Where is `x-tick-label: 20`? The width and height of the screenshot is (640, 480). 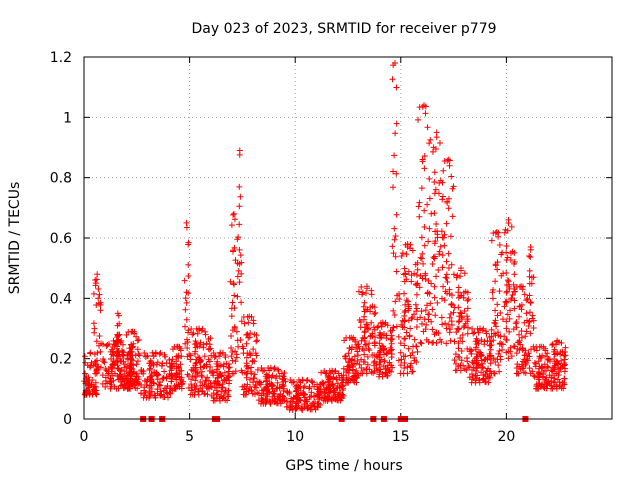
x-tick-label: 20 is located at coordinates (506, 437).